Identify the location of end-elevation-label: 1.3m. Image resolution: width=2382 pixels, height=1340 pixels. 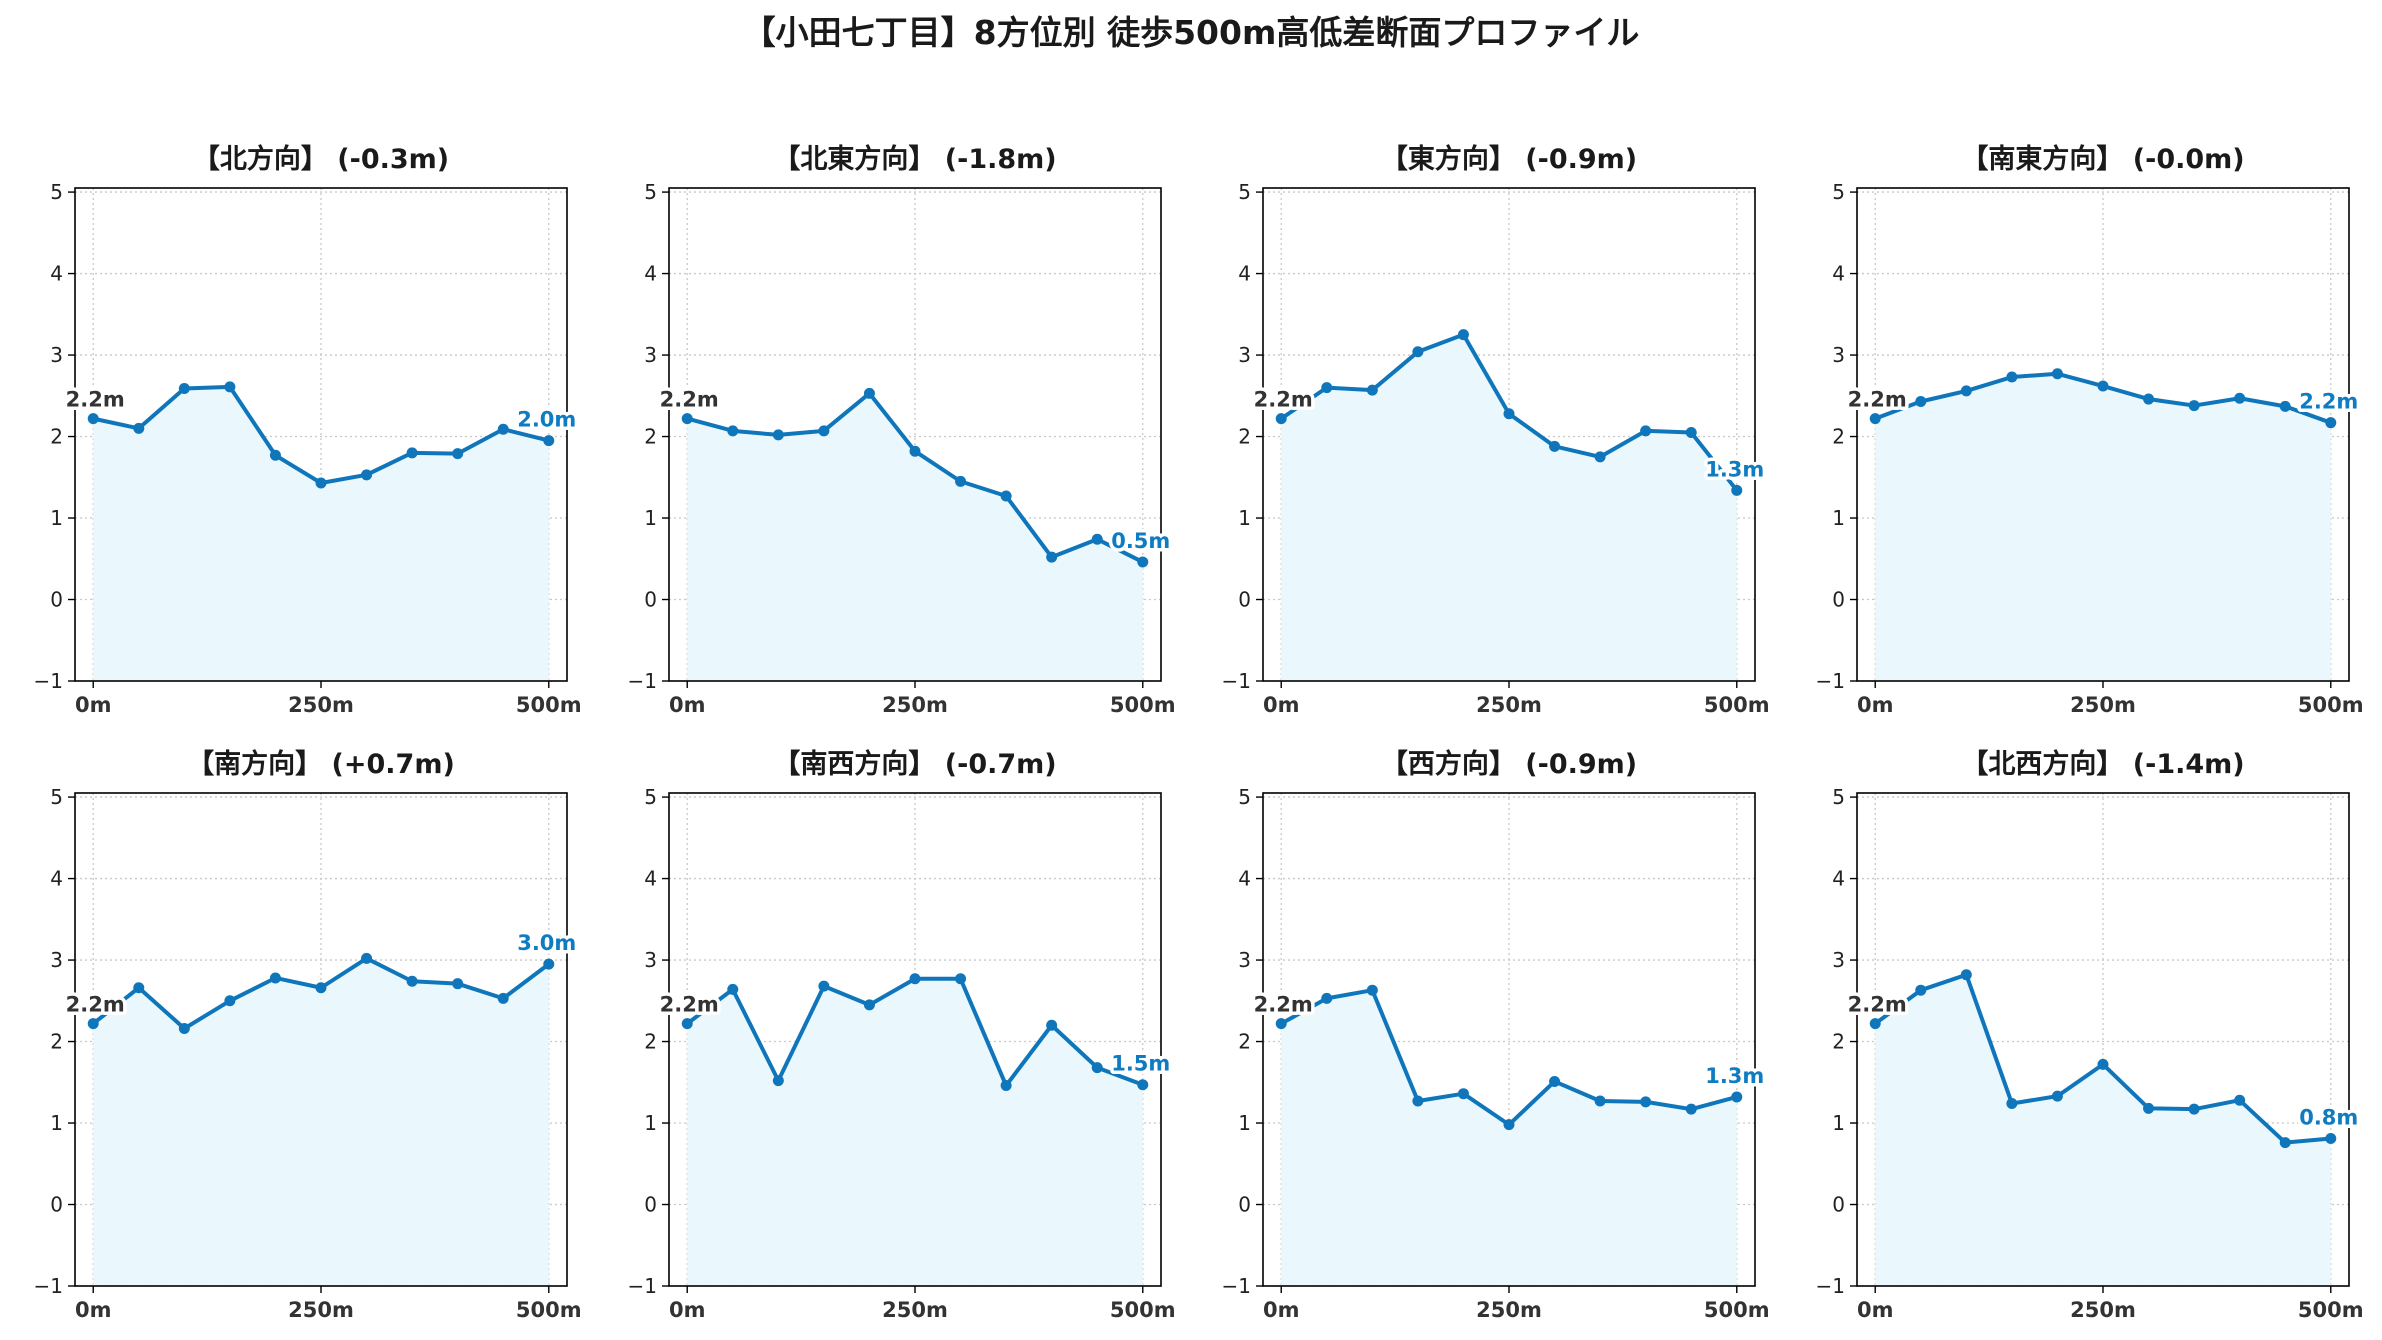
(1734, 1076).